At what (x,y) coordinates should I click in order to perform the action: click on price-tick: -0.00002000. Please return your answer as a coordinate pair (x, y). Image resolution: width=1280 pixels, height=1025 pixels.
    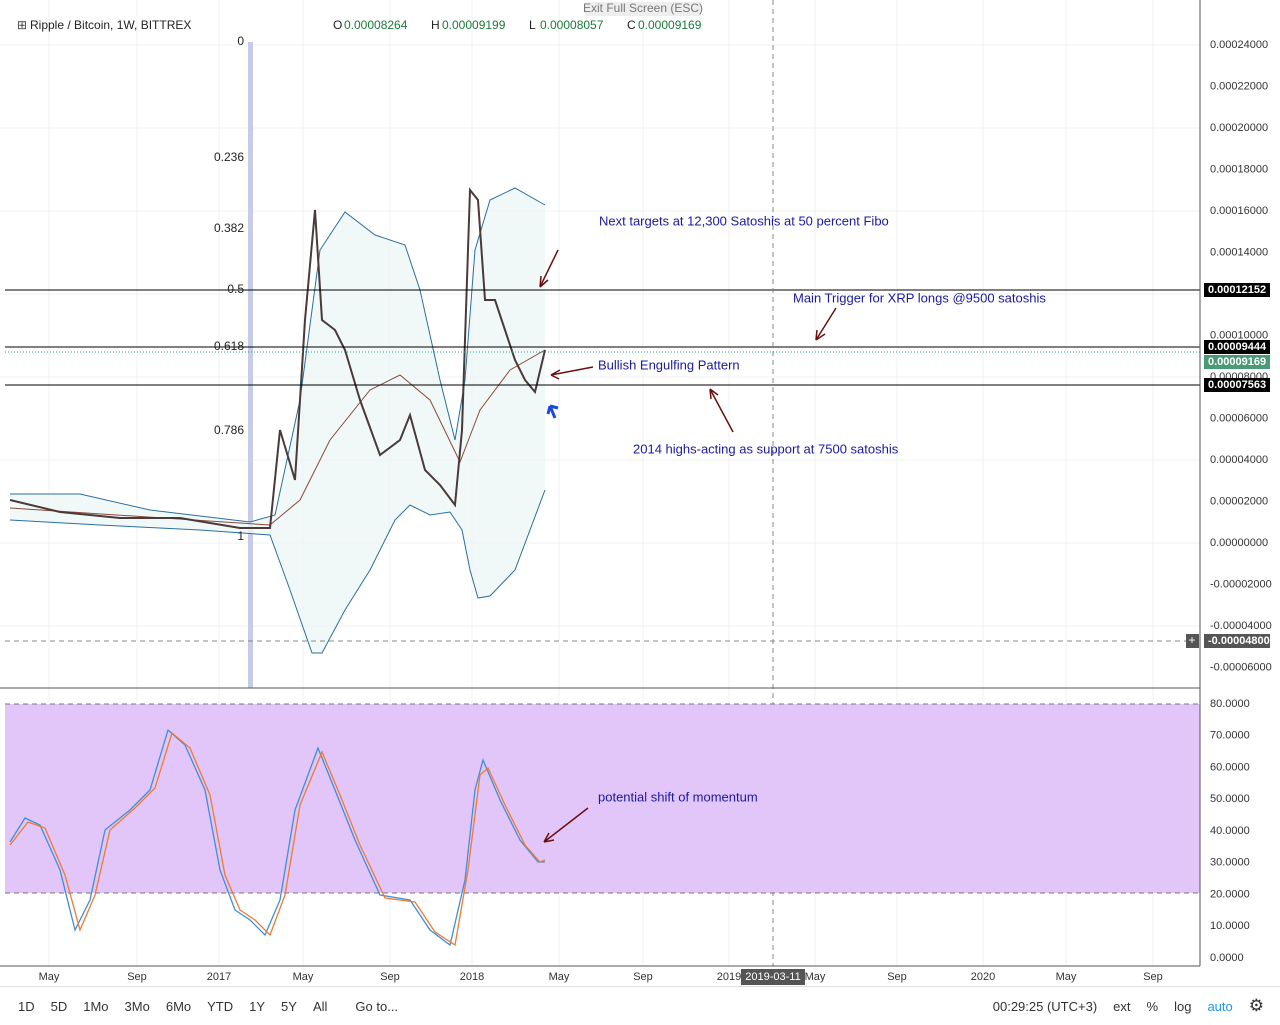
    Looking at the image, I should click on (1241, 584).